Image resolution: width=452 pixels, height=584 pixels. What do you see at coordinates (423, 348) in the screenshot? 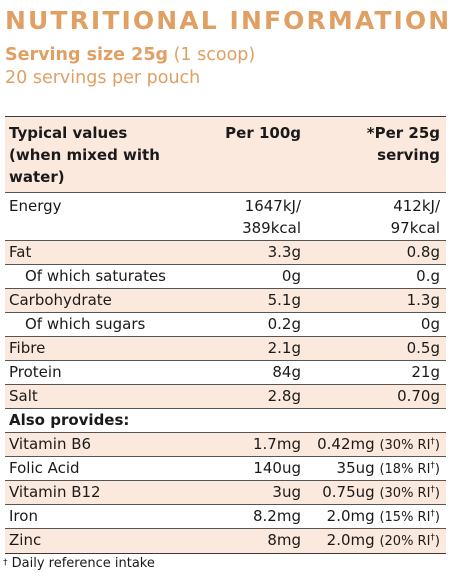
I see `row-per25: 0.5g` at bounding box center [423, 348].